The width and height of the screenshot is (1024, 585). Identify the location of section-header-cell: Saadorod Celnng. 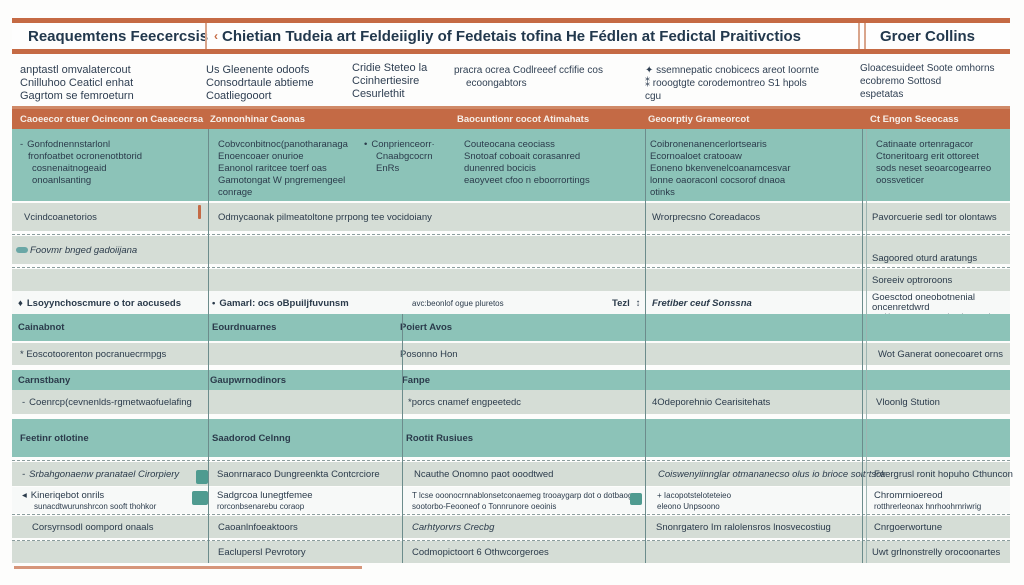
(251, 438).